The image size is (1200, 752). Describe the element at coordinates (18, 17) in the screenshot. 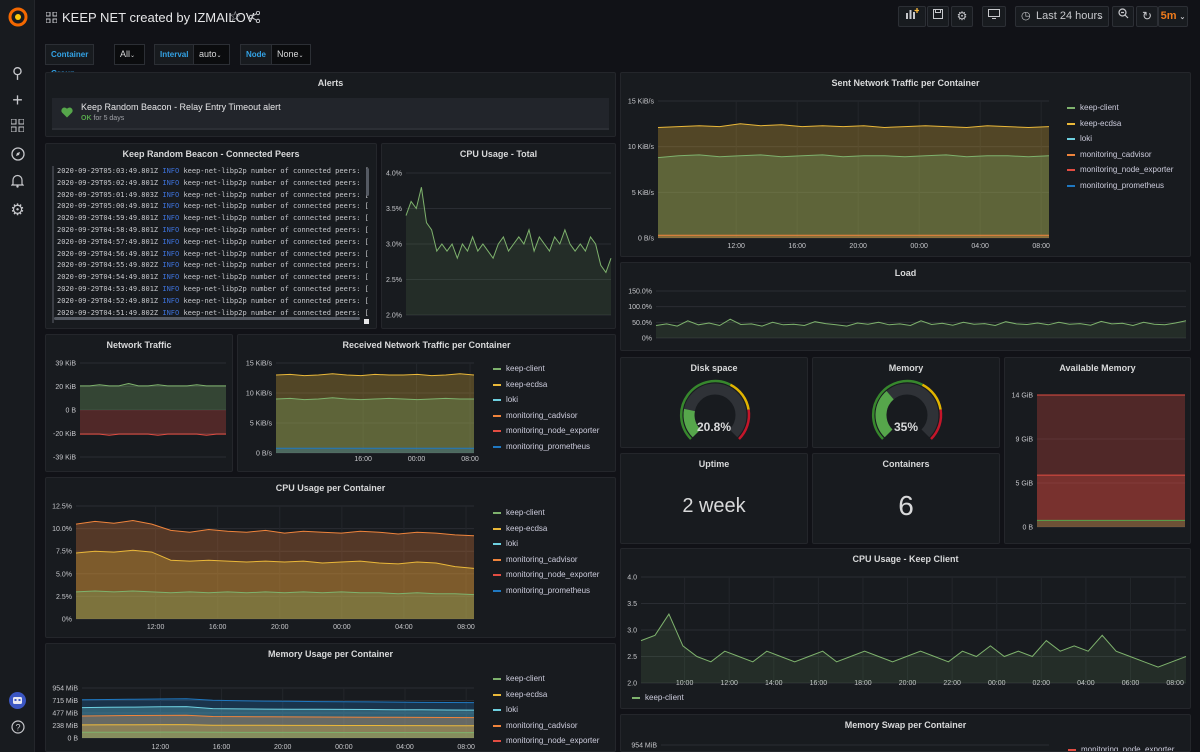

I see `grafana-logo-icon` at that location.